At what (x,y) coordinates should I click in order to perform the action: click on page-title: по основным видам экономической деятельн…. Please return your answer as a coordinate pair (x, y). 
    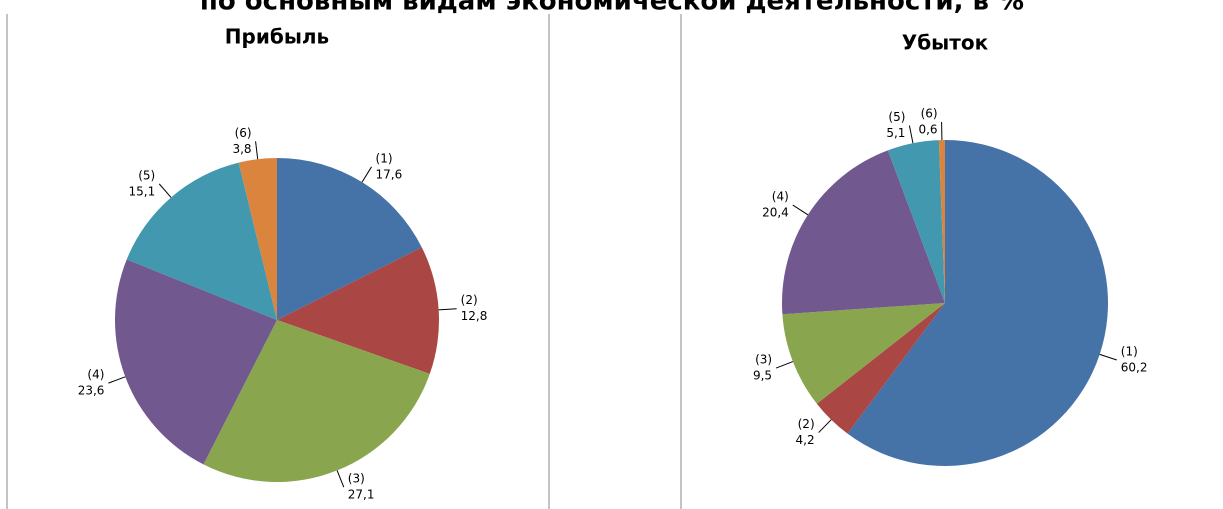
    Looking at the image, I should click on (612, 8).